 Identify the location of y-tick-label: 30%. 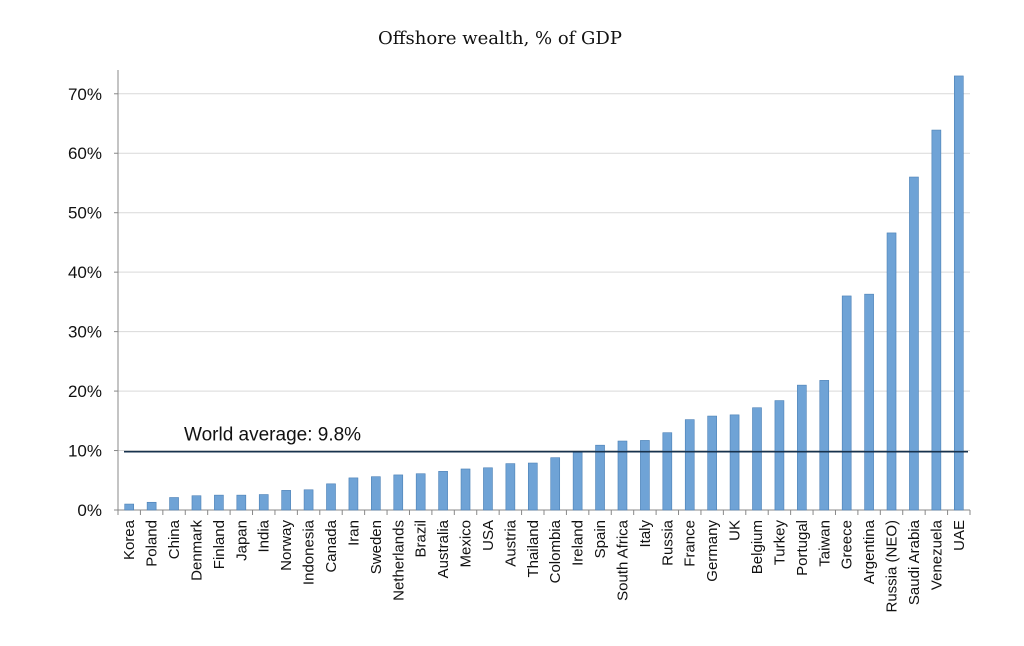
(85, 332).